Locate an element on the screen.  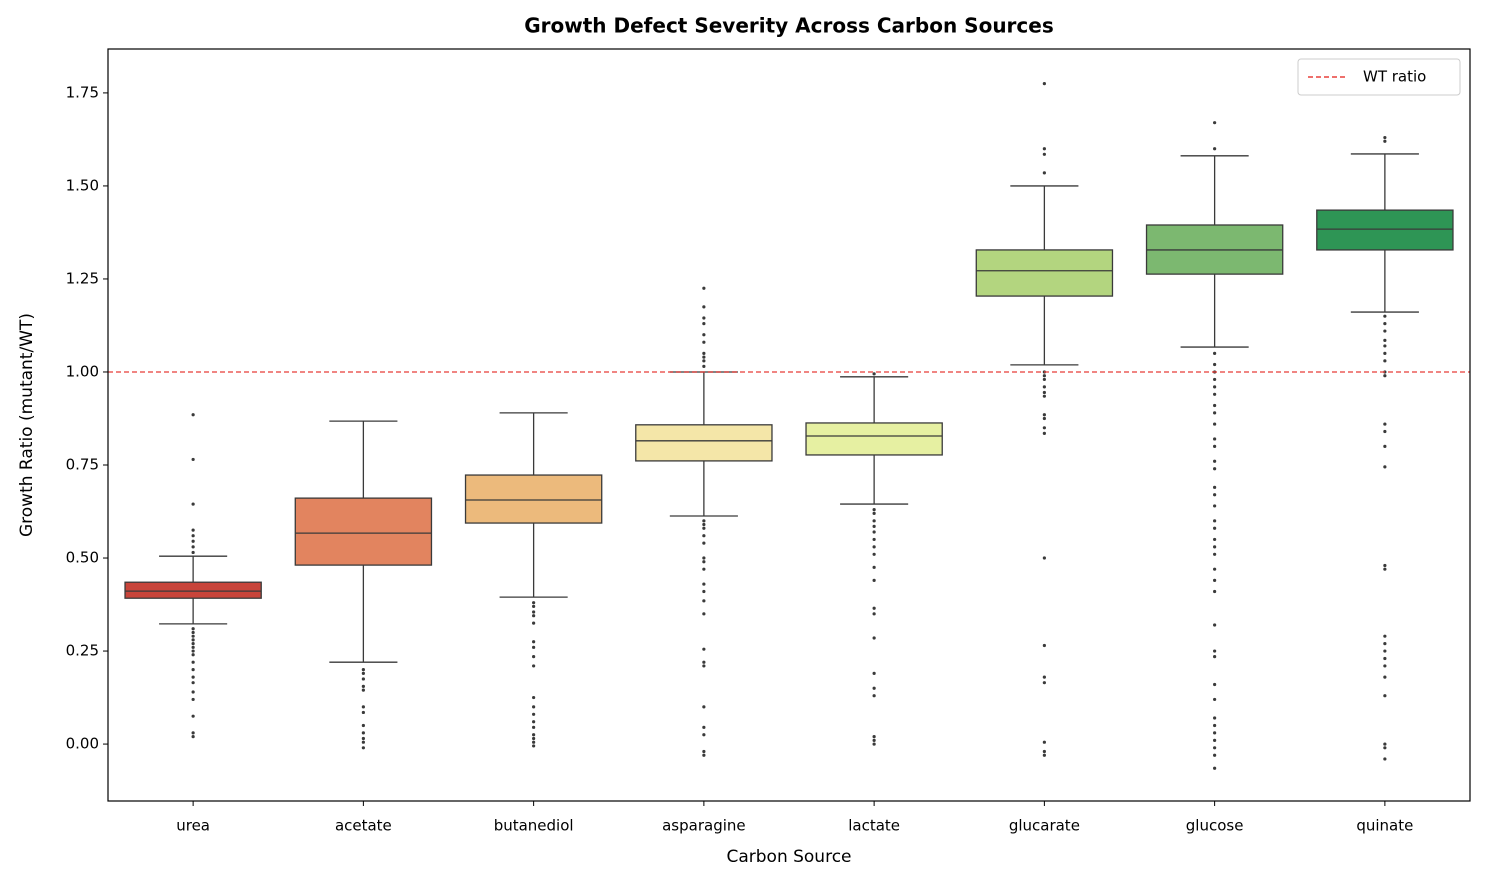
y-tick-label: 1.00 is located at coordinates (82, 371).